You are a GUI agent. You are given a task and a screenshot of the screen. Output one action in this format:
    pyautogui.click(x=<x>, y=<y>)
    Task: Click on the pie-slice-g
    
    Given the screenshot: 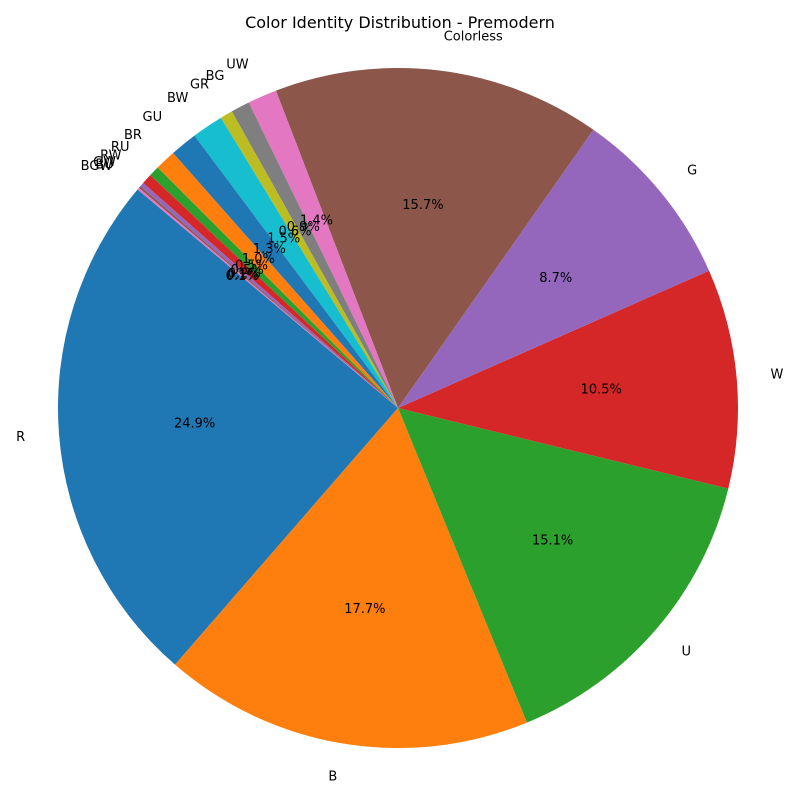 What is the action you would take?
    pyautogui.click(x=554, y=268)
    